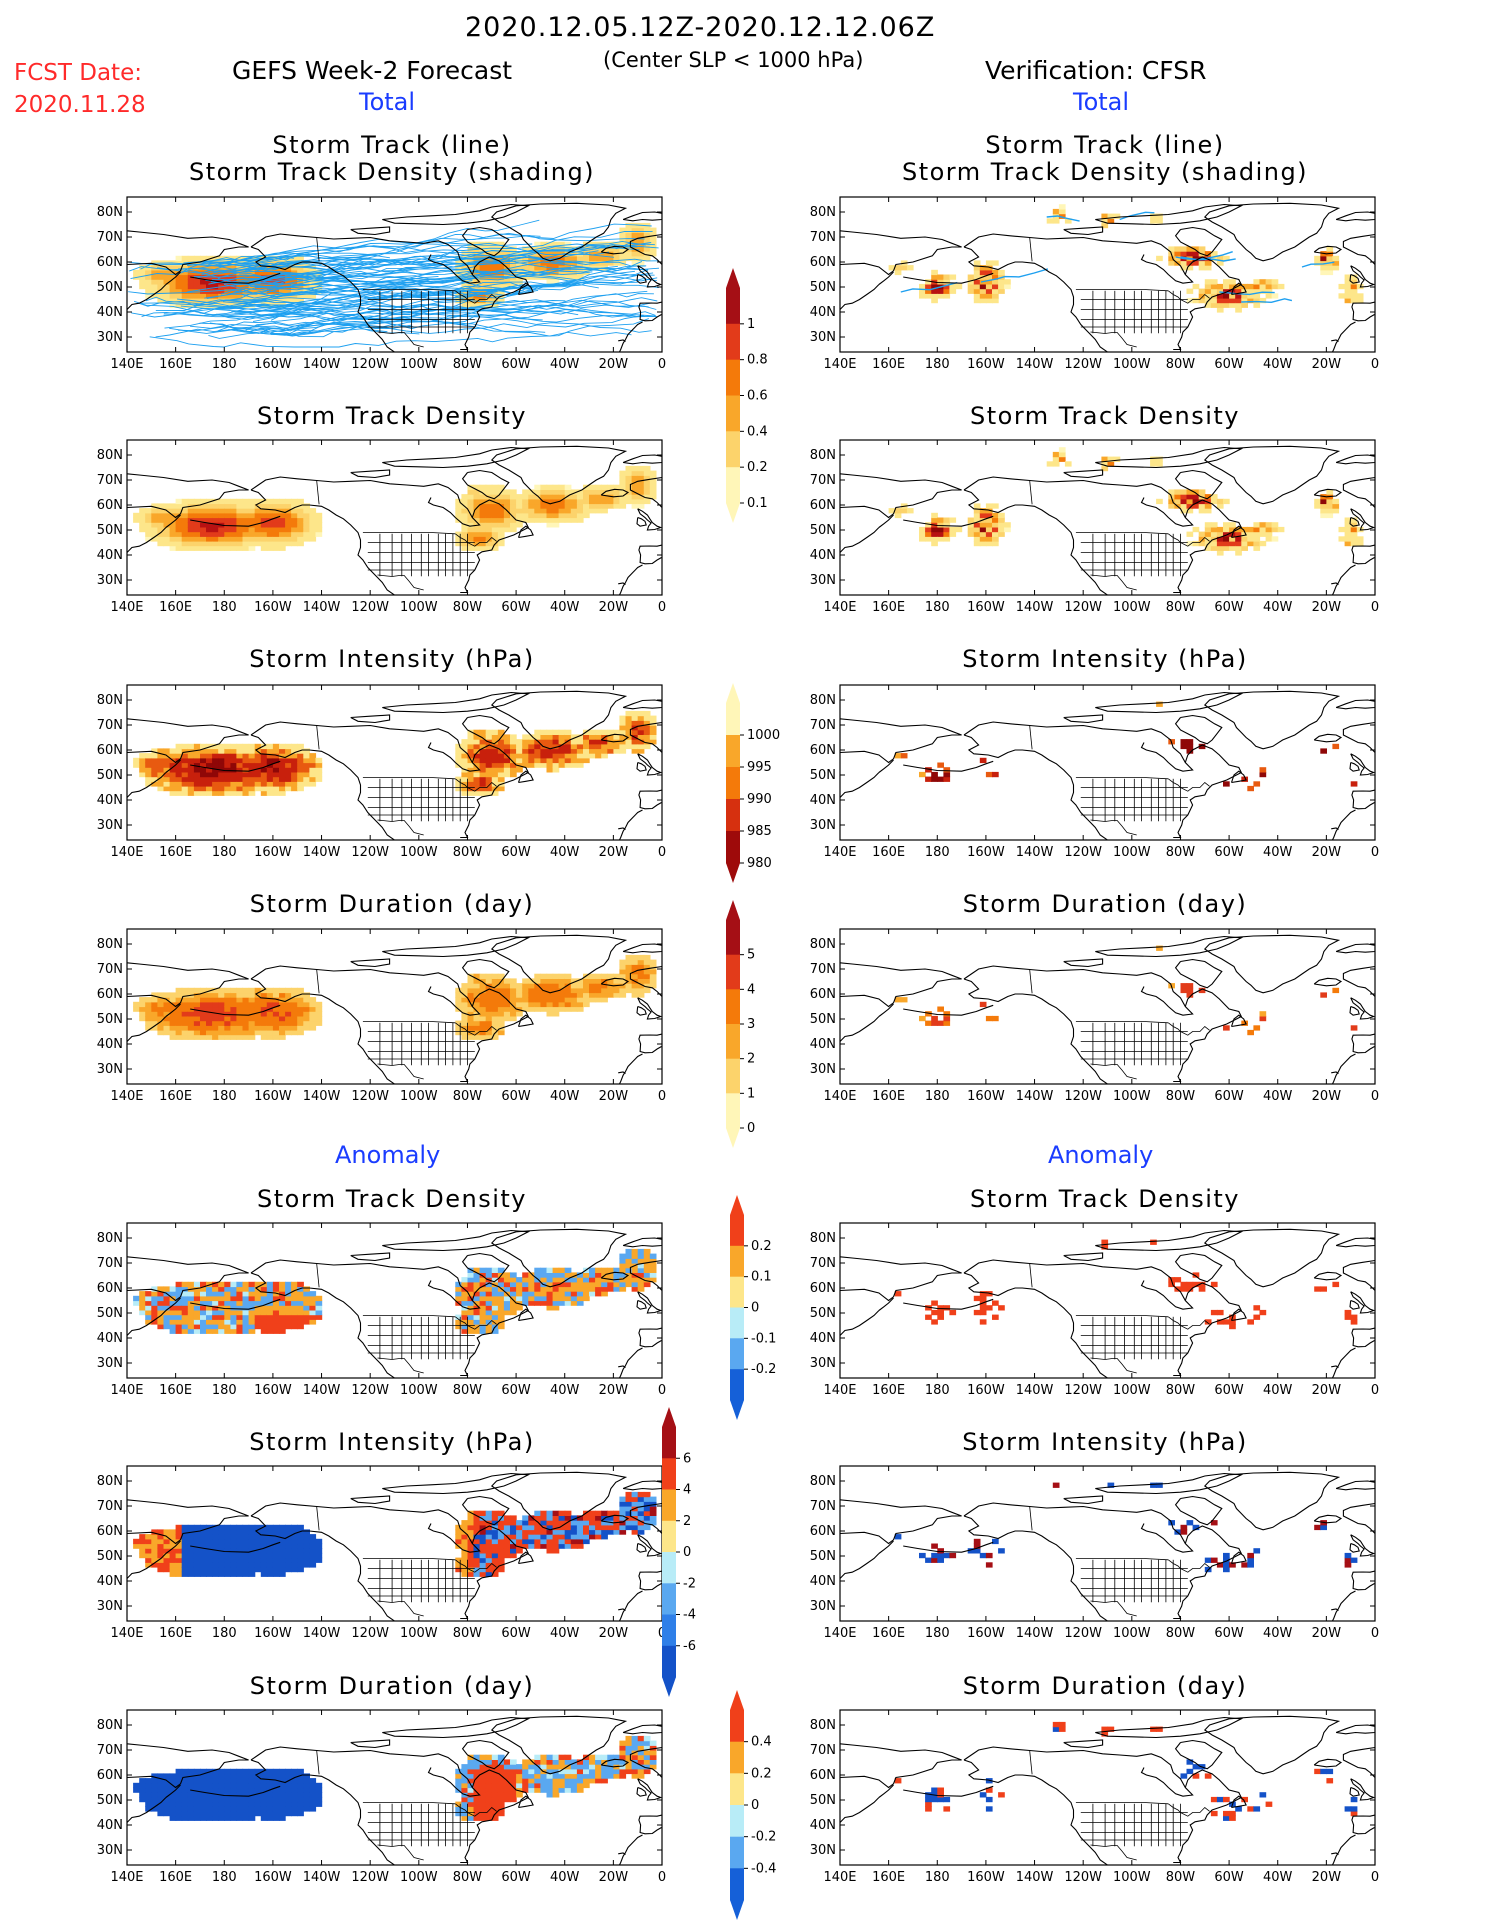 The height and width of the screenshot is (1930, 1487). Describe the element at coordinates (823, 1313) in the screenshot. I see `lat-tick-label: 50N` at that location.